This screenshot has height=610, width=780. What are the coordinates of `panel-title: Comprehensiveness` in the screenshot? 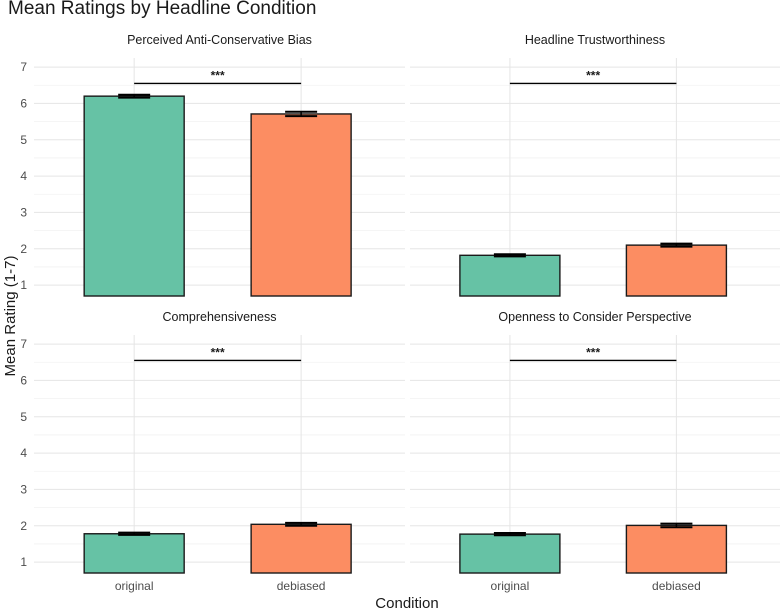 It's located at (220, 317).